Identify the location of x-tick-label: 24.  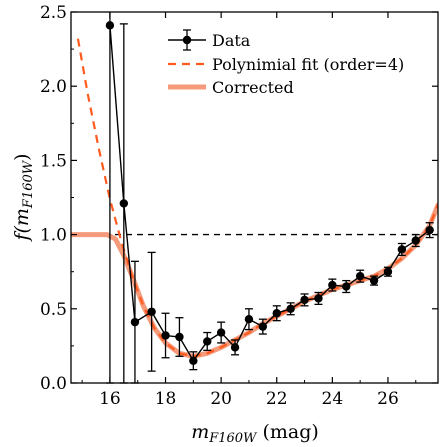
(333, 399).